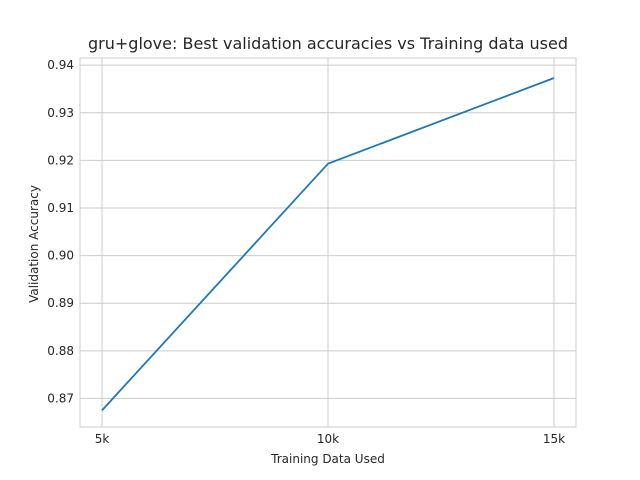  I want to click on y-tick-label: 0.90, so click(60, 256).